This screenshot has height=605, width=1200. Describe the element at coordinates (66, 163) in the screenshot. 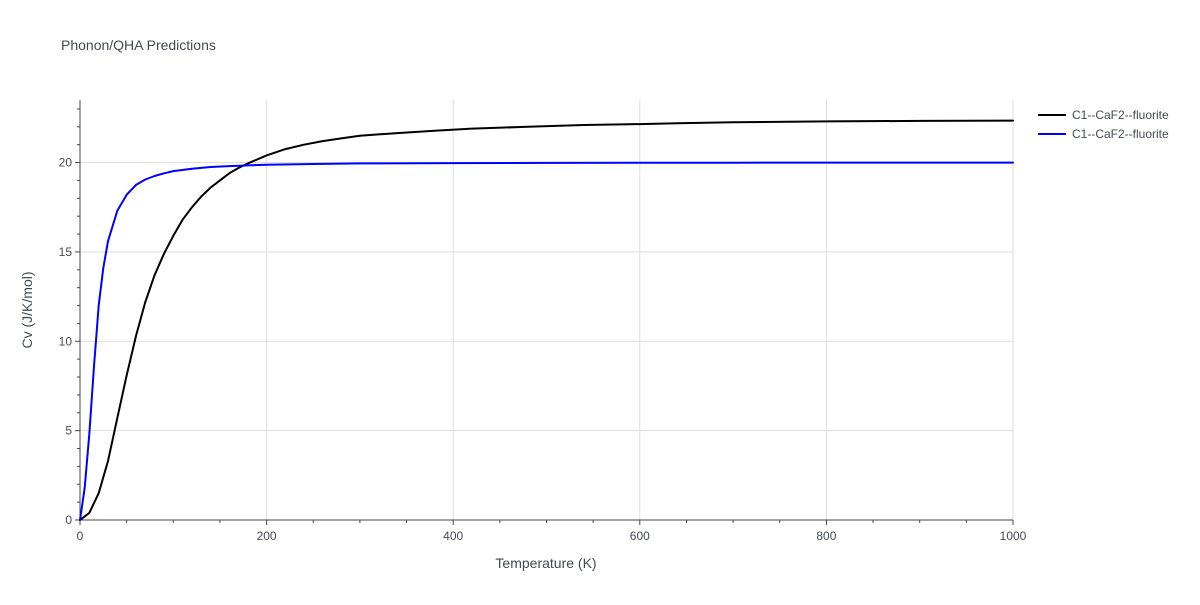

I see `y-tick-label: 20` at that location.